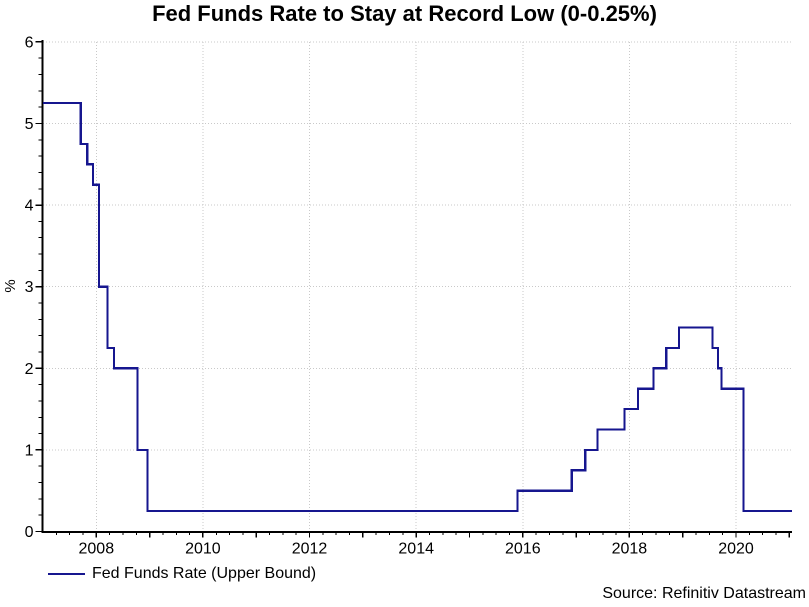 Image resolution: width=809 pixels, height=607 pixels. Describe the element at coordinates (66, 574) in the screenshot. I see `legend-line-swatch` at that location.